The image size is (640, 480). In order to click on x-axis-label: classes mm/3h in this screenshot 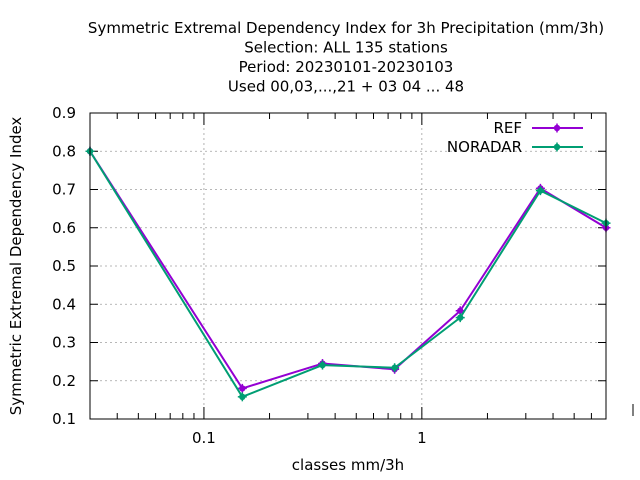, I will do `click(348, 465)`.